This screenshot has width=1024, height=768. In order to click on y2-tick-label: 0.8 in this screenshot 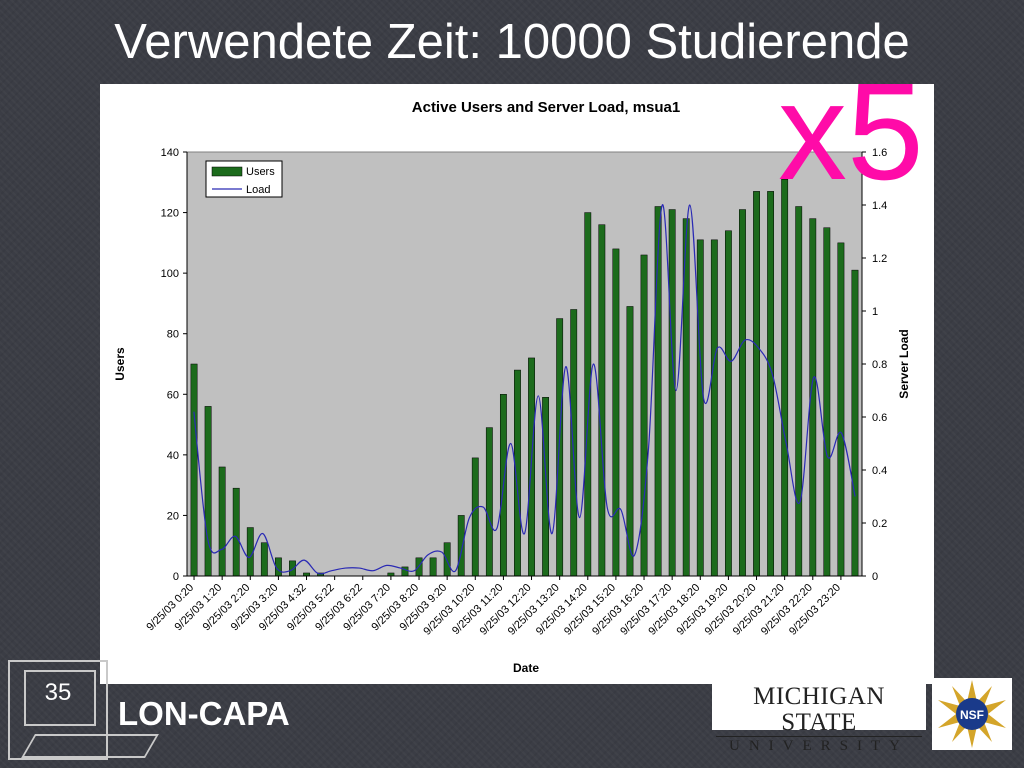, I will do `click(879, 365)`.